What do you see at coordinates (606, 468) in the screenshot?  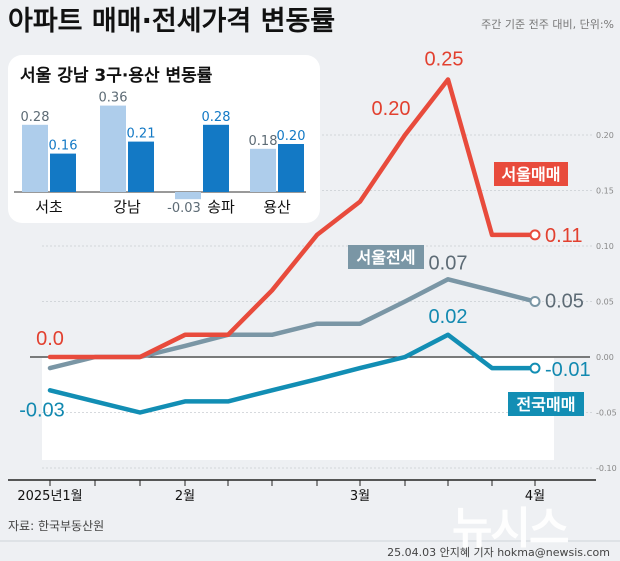 I see `y-tick-label: -0.10` at bounding box center [606, 468].